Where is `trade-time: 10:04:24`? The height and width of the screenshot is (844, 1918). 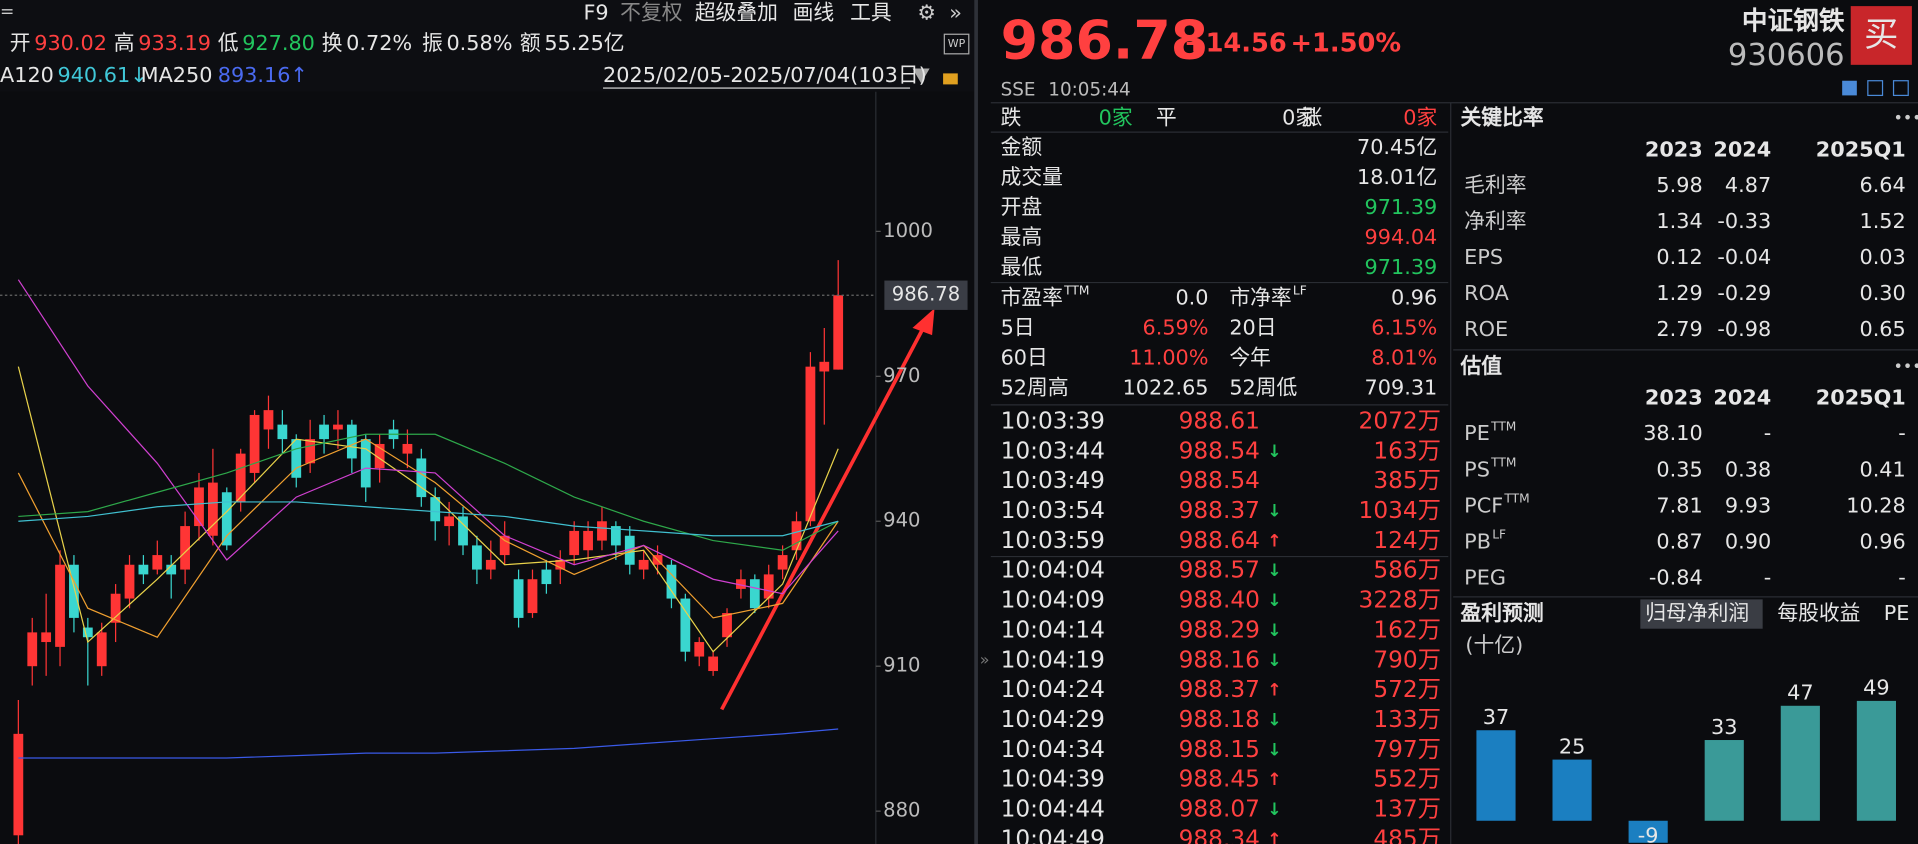
trade-time: 10:04:24 is located at coordinates (1053, 689).